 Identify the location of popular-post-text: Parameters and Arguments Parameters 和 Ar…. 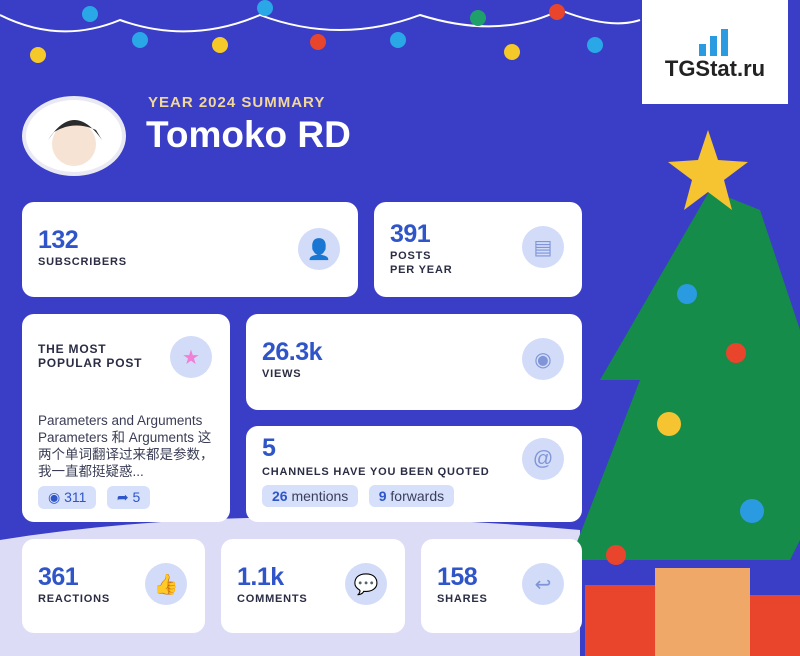
(126, 446).